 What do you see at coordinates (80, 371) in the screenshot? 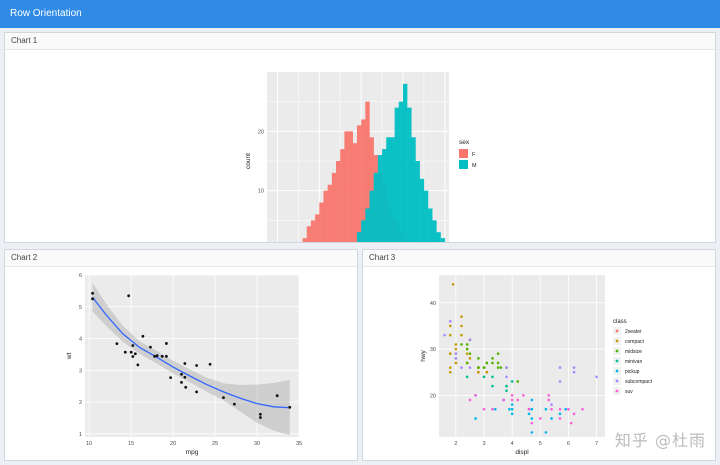
I see `y-tick-label: 3` at bounding box center [80, 371].